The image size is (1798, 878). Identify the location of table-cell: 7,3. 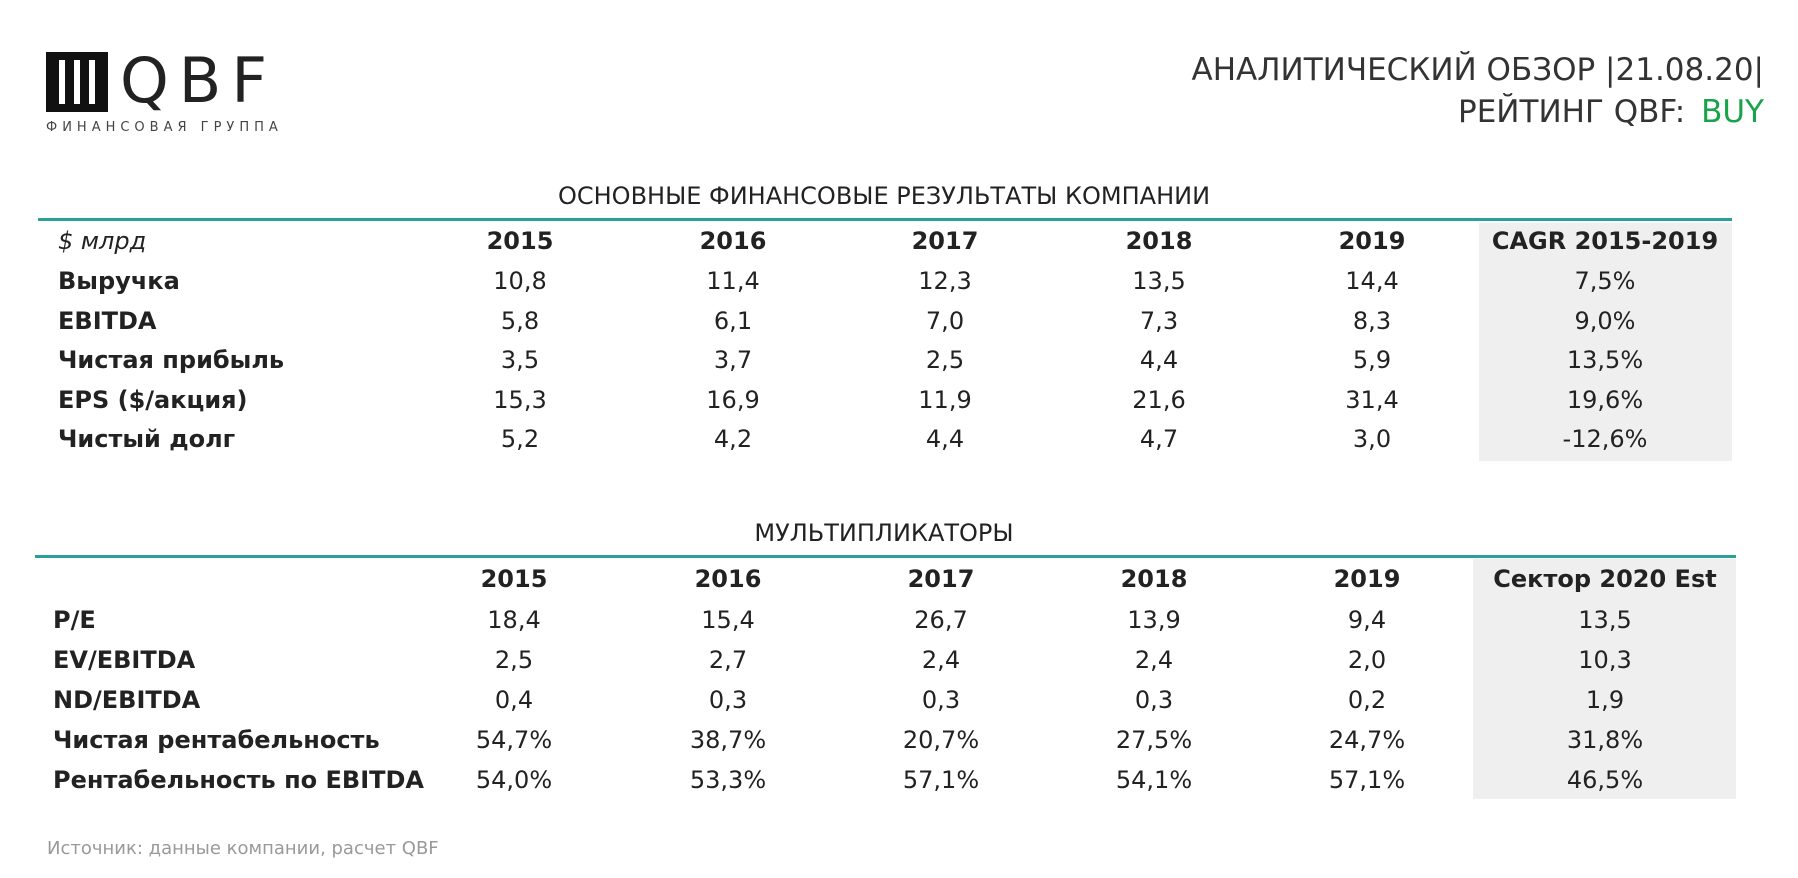
(1159, 320).